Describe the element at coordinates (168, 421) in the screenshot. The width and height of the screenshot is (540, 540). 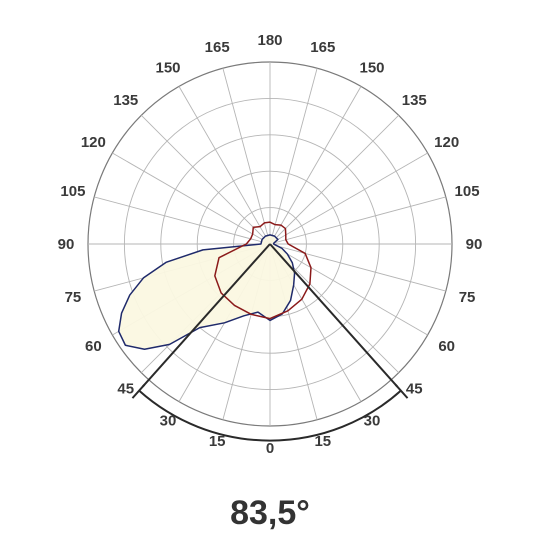
I see `angle-label-30: 30` at that location.